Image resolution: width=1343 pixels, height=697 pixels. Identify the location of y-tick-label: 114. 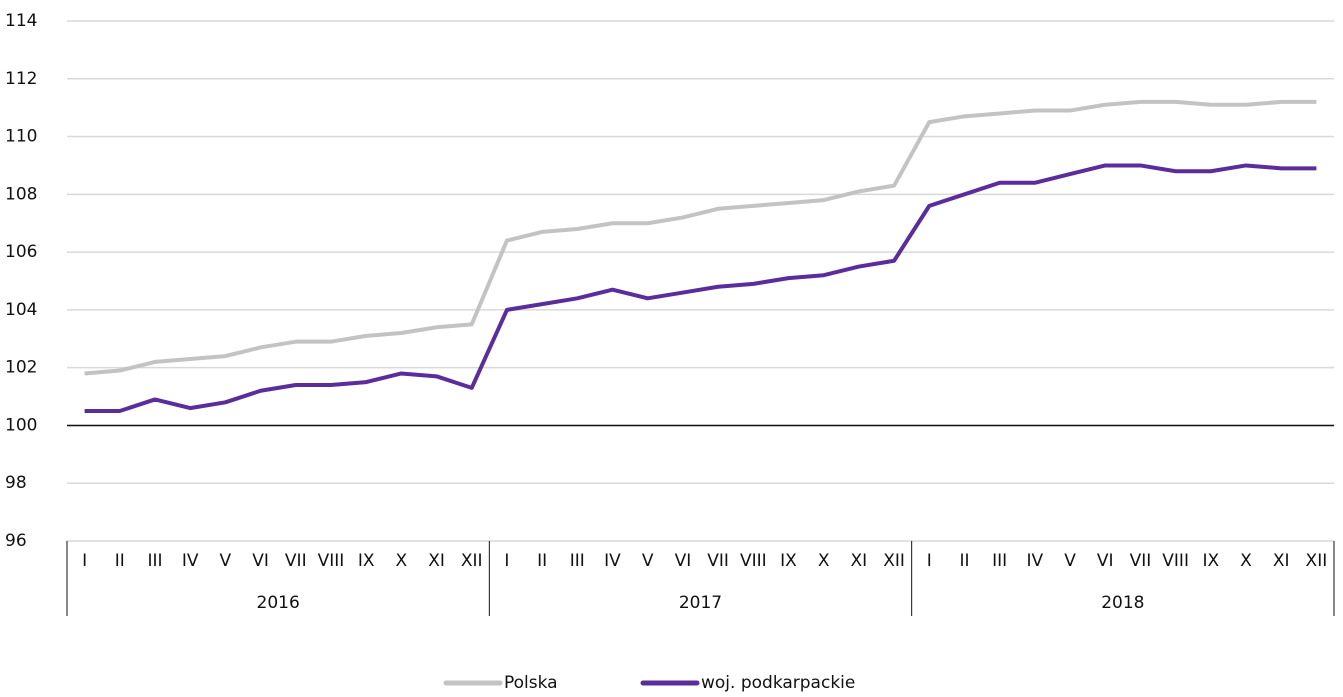
(21, 21).